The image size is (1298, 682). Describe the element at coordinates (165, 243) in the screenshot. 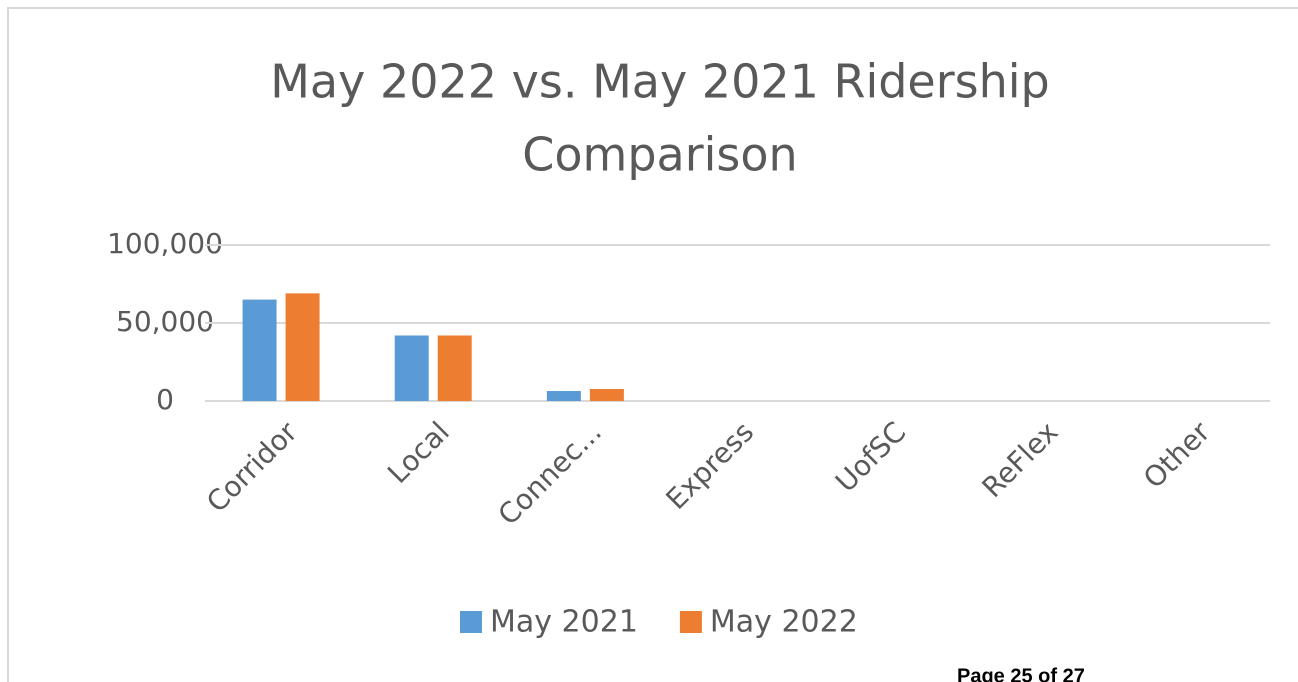

I see `y-tick-label: 100,000` at that location.